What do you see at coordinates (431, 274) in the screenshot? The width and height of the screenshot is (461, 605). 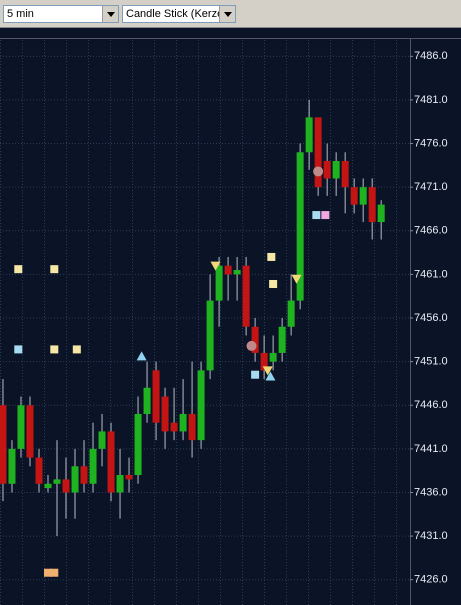 I see `y-tick-label: 7461.0` at bounding box center [431, 274].